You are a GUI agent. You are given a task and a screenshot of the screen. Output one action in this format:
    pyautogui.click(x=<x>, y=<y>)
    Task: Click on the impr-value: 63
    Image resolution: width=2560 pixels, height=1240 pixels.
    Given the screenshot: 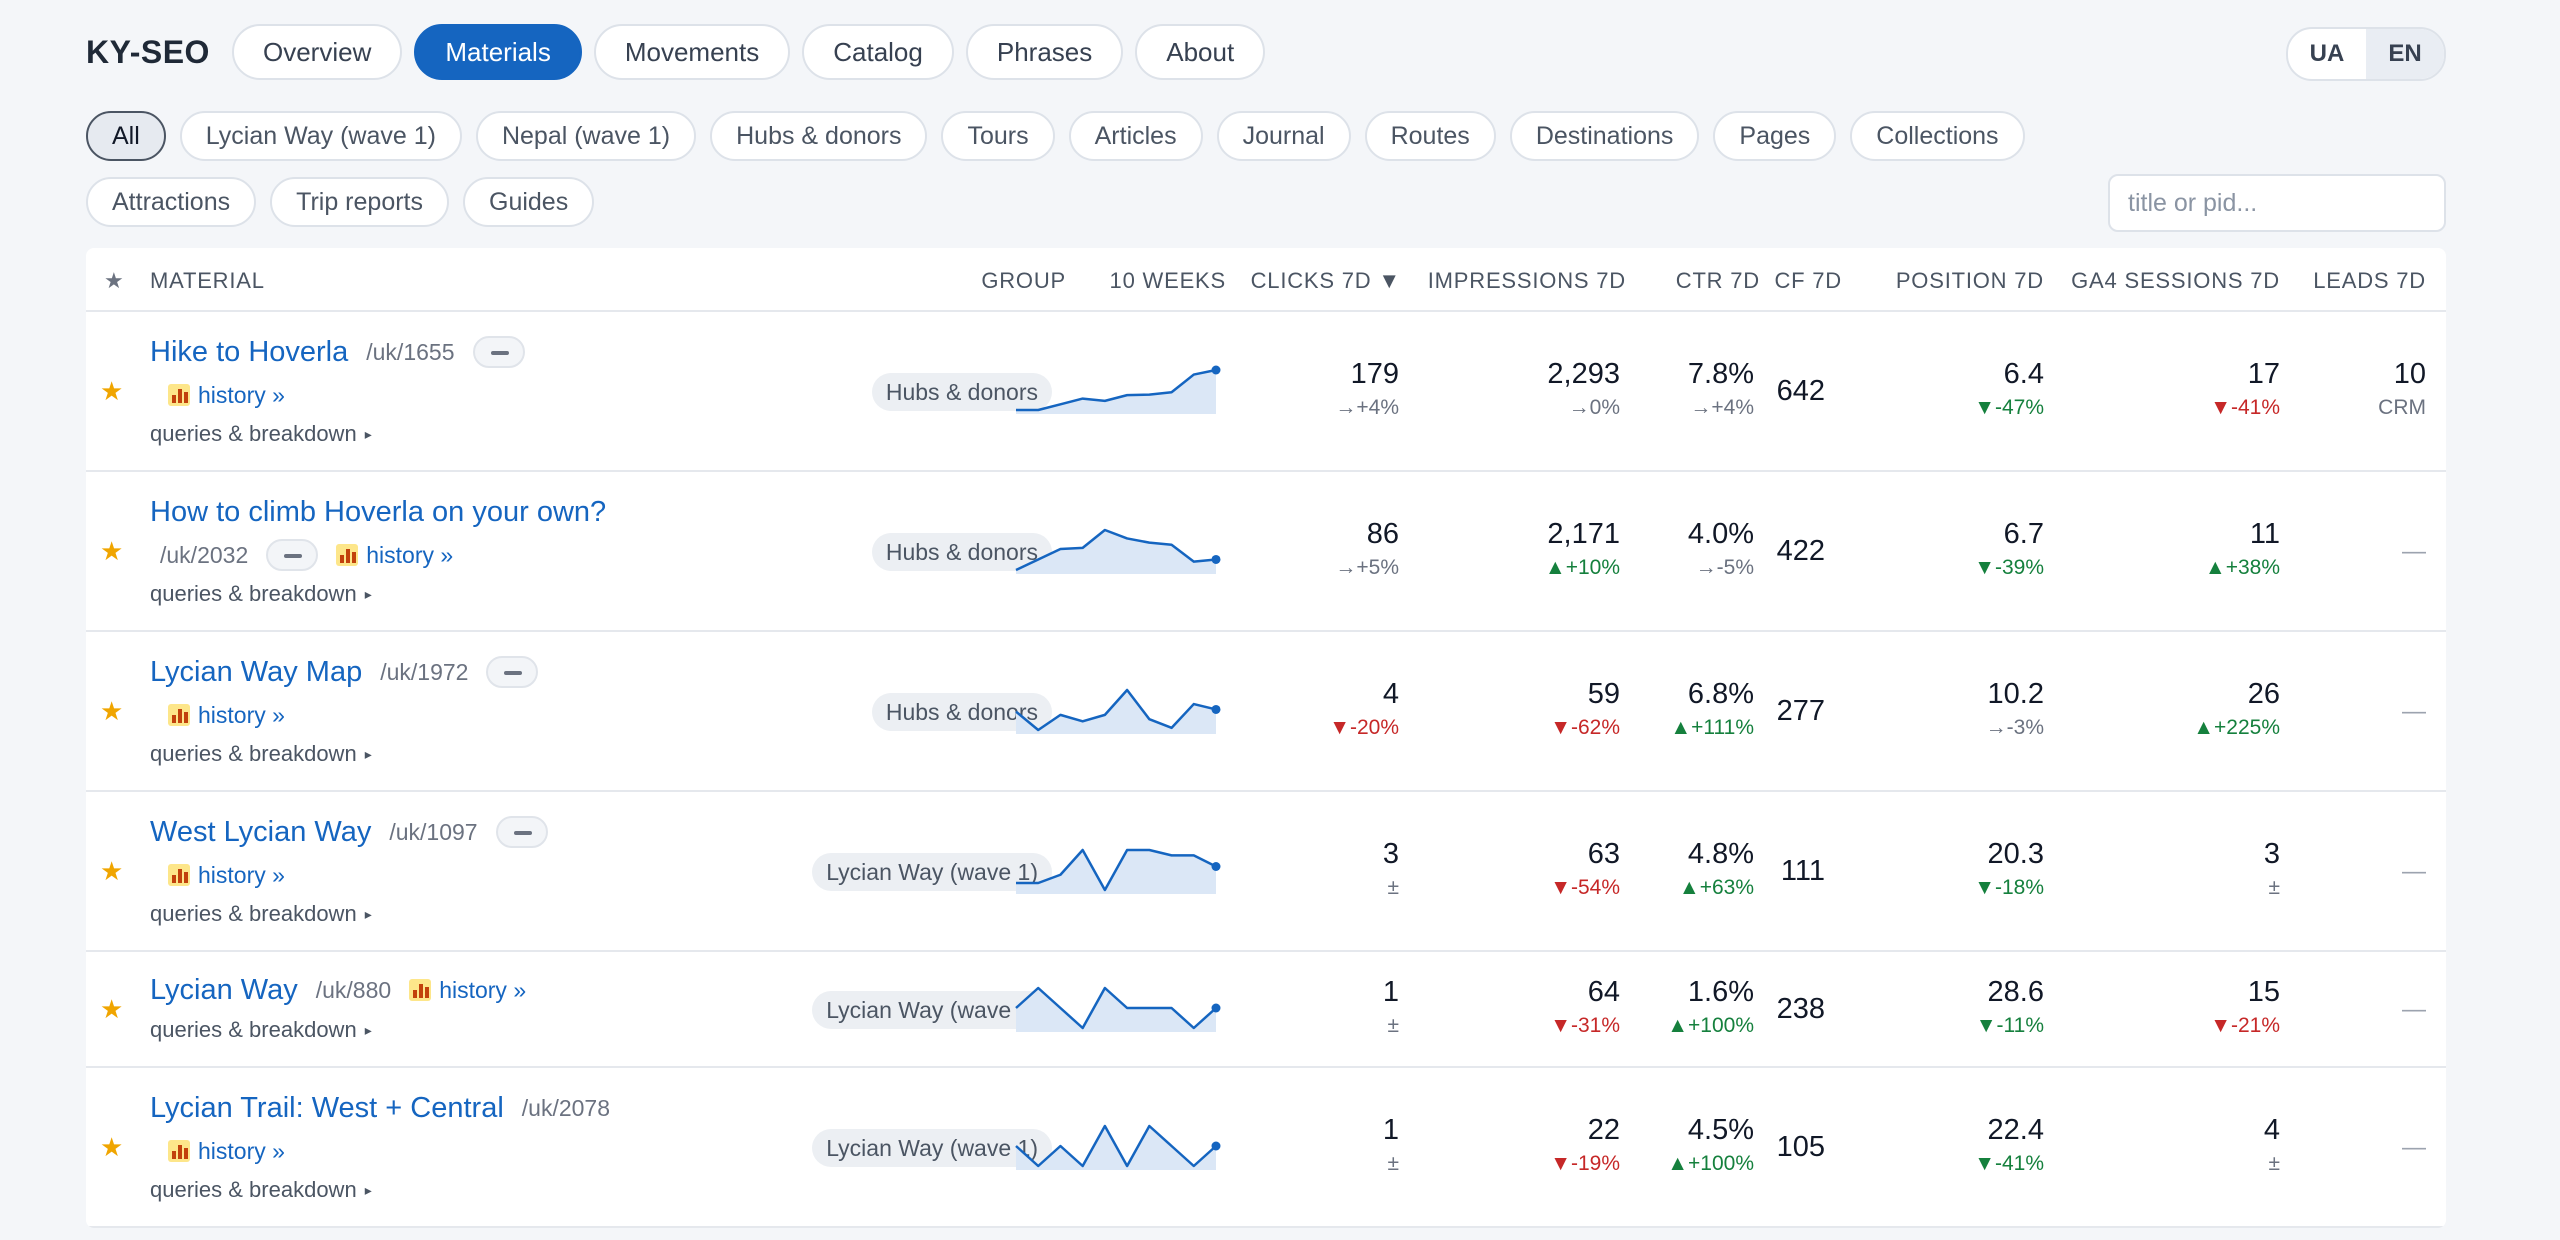 What is the action you would take?
    pyautogui.click(x=1603, y=854)
    